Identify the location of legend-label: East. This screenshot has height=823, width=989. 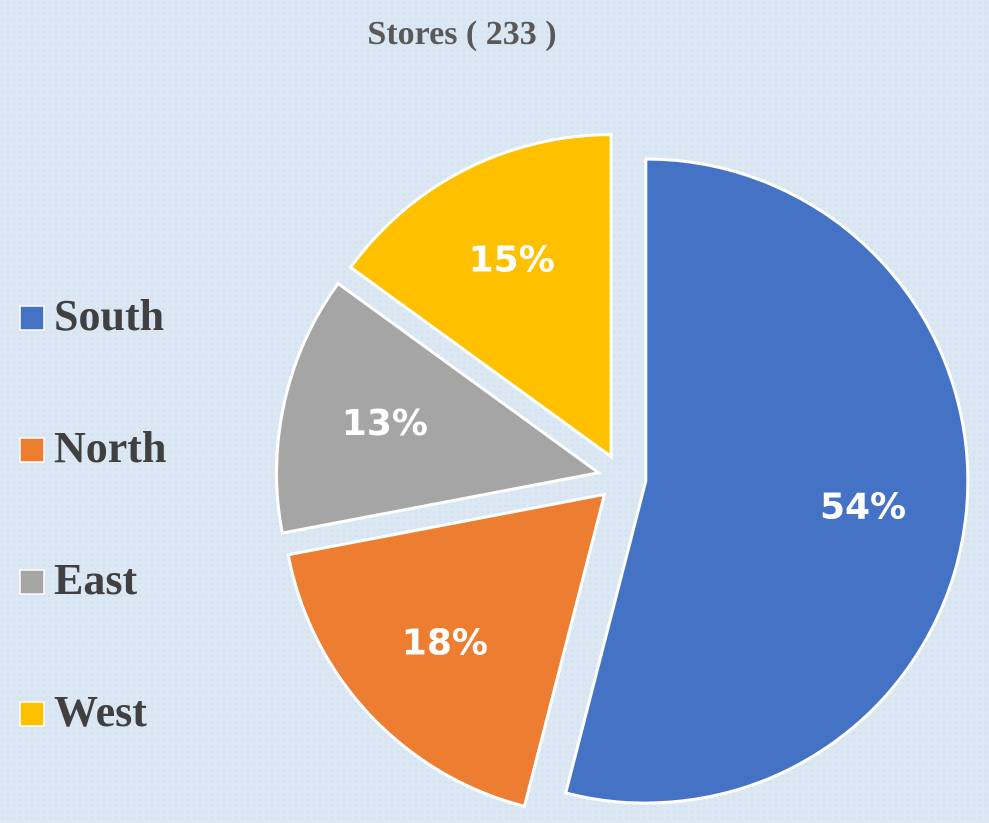
(95, 579).